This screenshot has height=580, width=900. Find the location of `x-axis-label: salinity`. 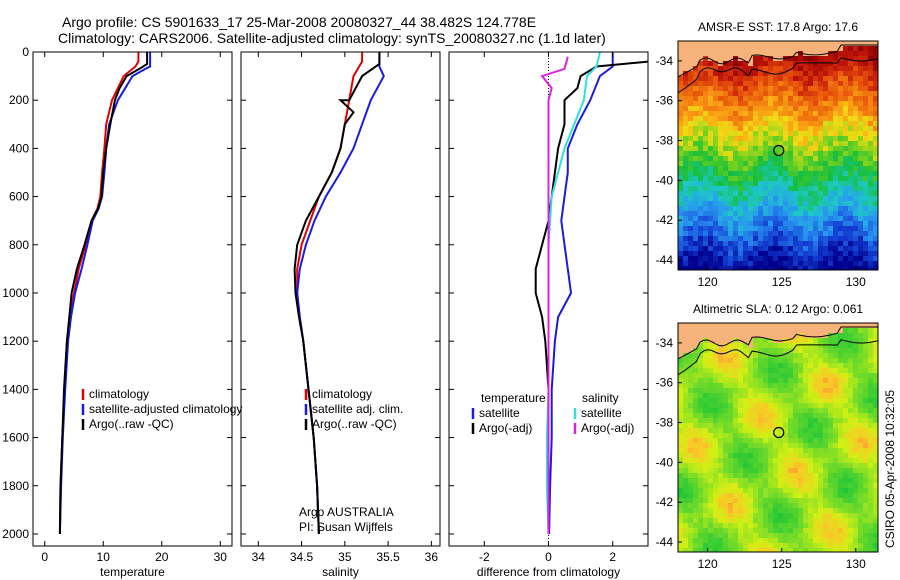

x-axis-label: salinity is located at coordinates (340, 572).